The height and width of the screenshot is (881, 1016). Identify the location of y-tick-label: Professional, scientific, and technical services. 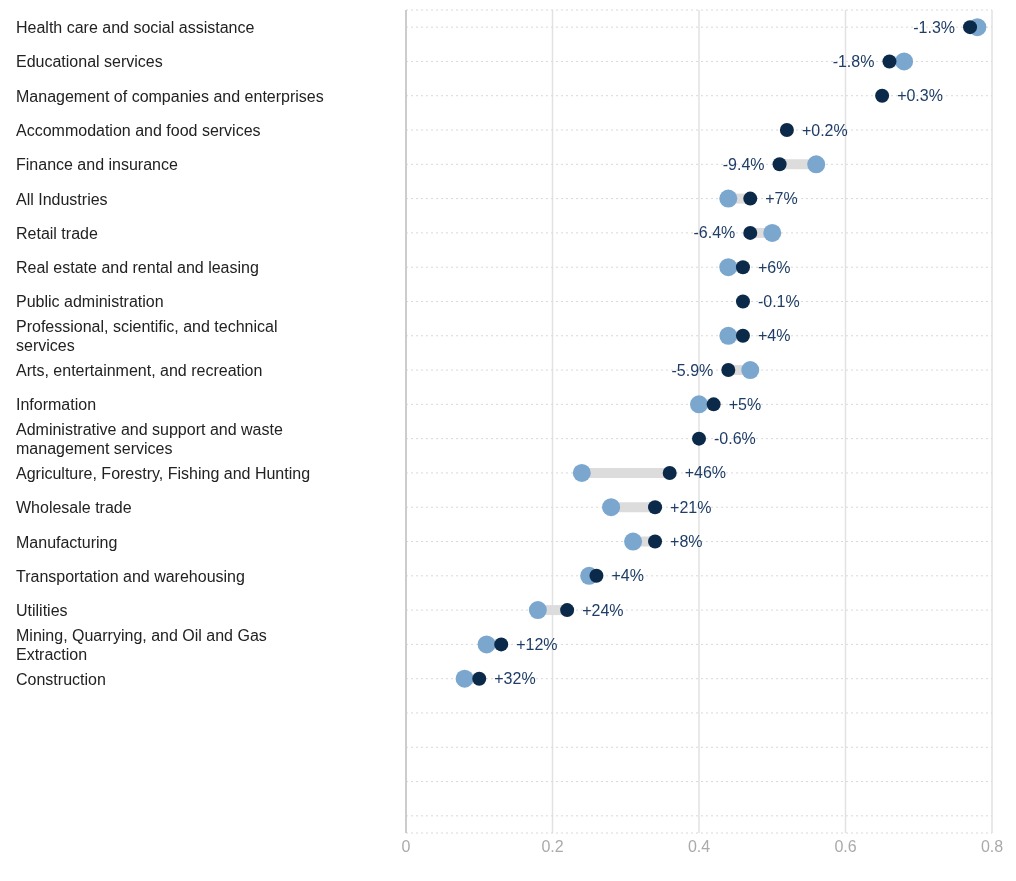
(147, 335).